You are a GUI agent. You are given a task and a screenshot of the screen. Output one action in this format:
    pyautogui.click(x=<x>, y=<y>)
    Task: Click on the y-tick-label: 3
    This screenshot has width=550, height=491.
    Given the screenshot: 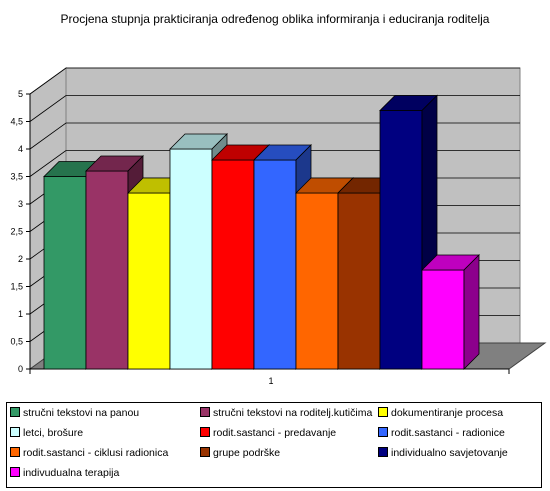 What is the action you would take?
    pyautogui.click(x=20, y=204)
    